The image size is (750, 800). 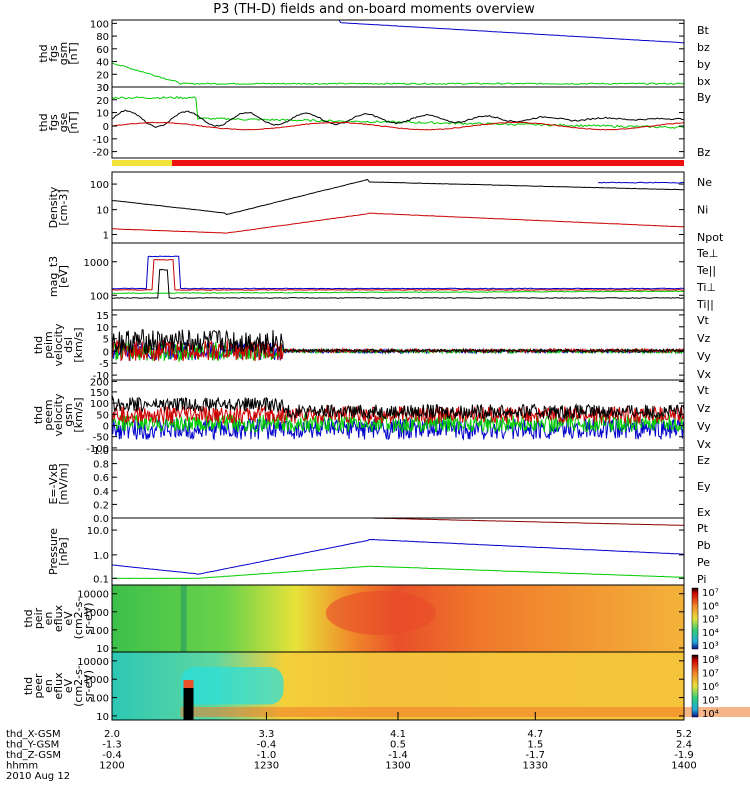 I want to click on ylabel-line: gsm, so click(x=63, y=53).